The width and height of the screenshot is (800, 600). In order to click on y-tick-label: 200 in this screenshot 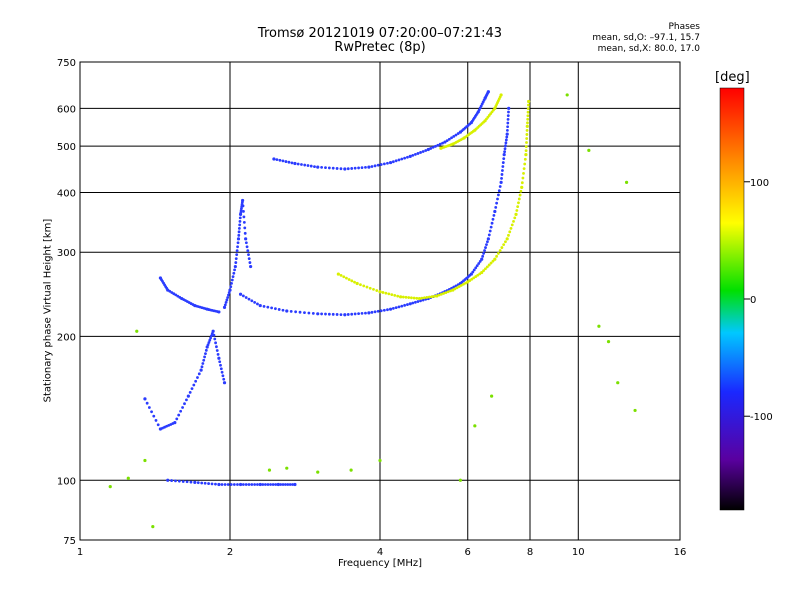, I will do `click(66, 337)`.